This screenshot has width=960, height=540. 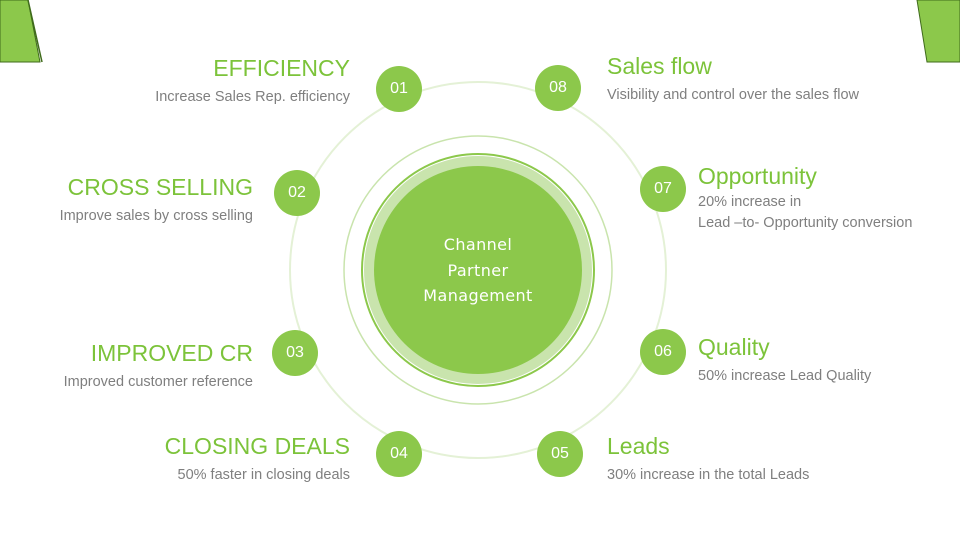 I want to click on middle-ring, so click(x=478, y=270).